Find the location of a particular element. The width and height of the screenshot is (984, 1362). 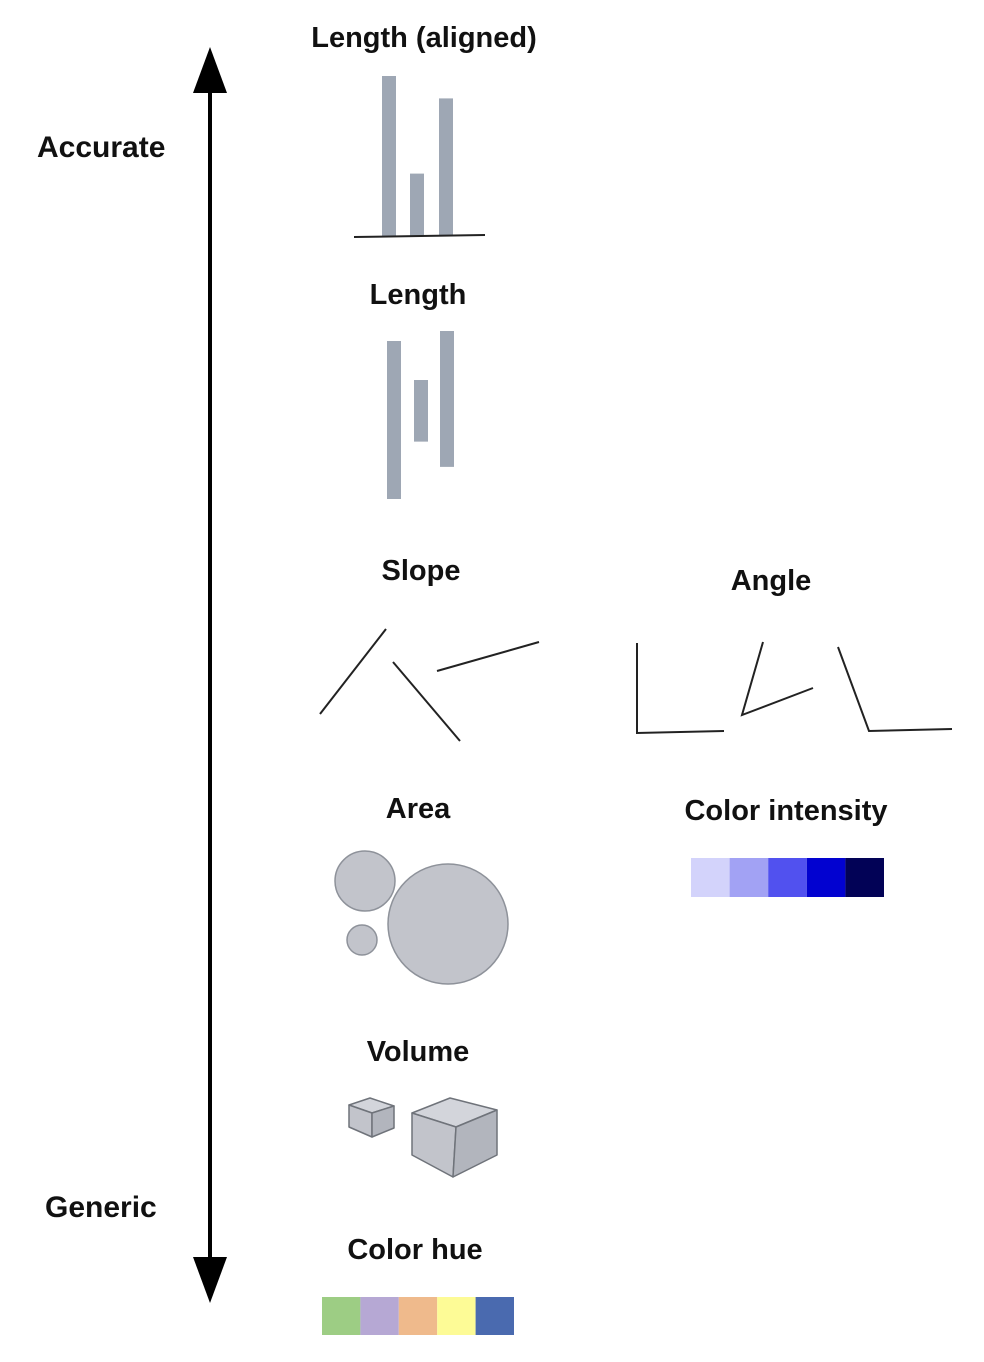

area-circle-small is located at coordinates (362, 940).